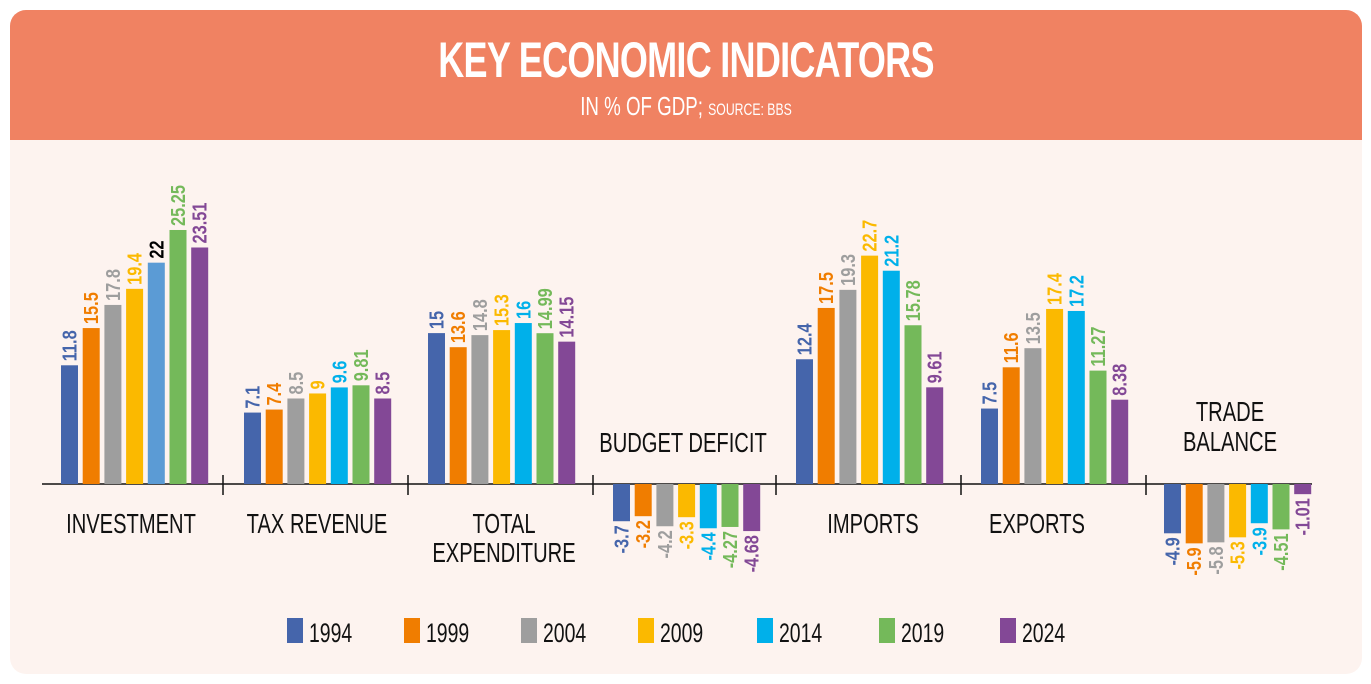 The image size is (1371, 684). What do you see at coordinates (826, 288) in the screenshot?
I see `value-label: 17.5` at bounding box center [826, 288].